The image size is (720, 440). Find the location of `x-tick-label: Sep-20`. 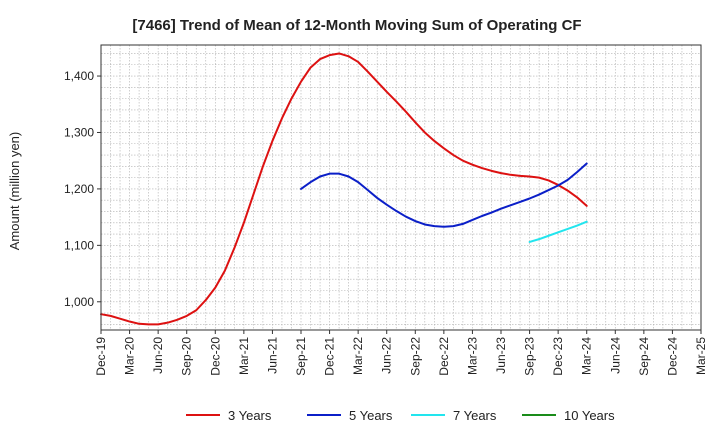

x-tick-label: Sep-20 is located at coordinates (187, 356).